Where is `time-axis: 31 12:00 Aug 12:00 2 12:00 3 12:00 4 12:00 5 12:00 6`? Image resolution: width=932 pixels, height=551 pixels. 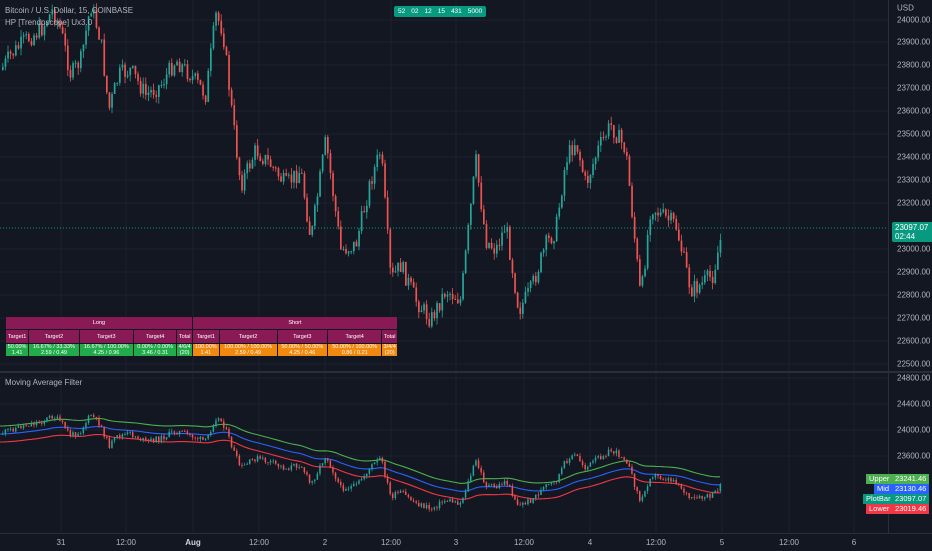 time-axis: 31 12:00 Aug 12:00 2 12:00 3 12:00 4 12:00 5 12:00 6 is located at coordinates (466, 542).